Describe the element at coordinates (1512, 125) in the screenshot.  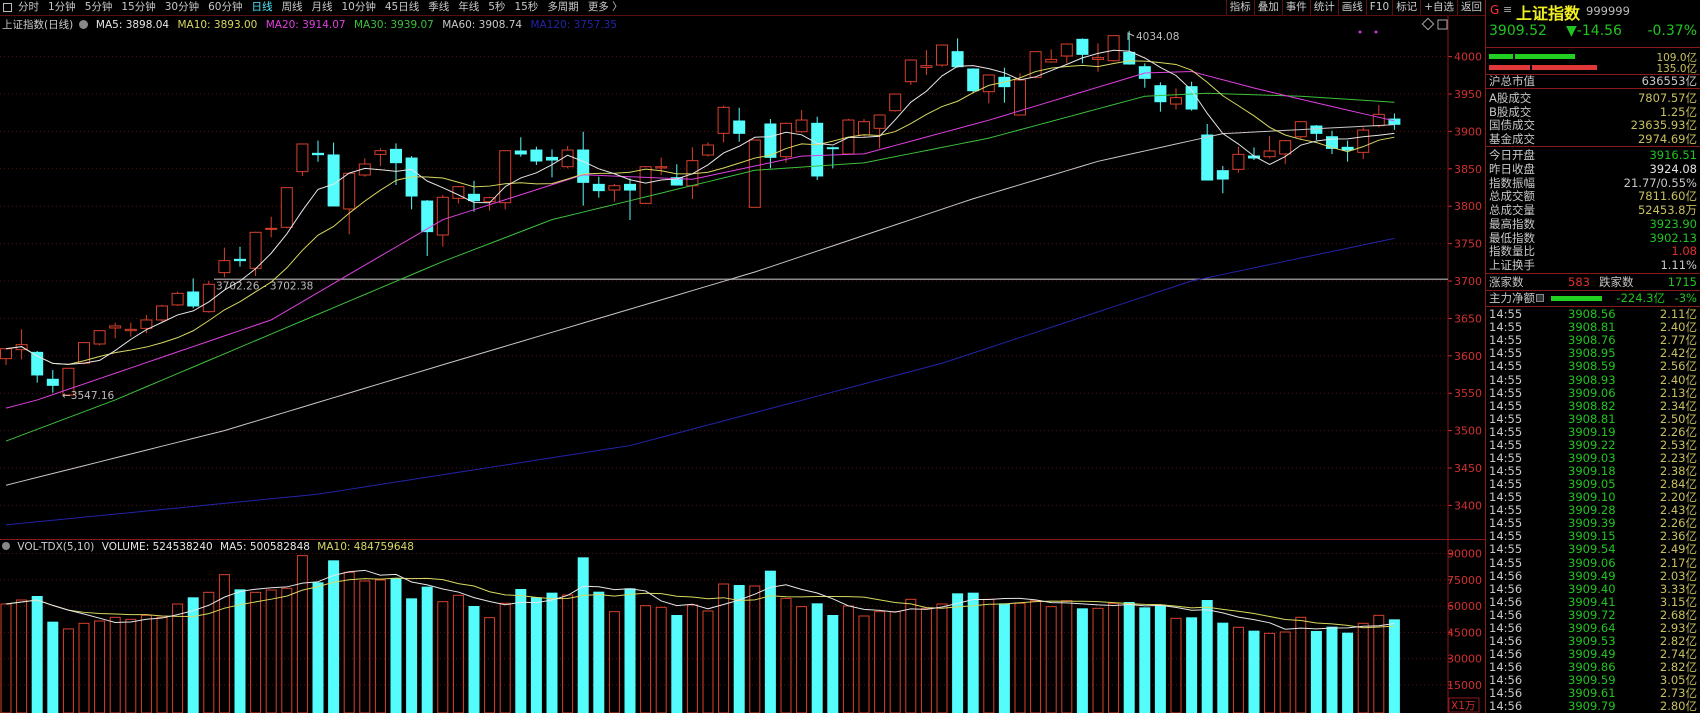
I see `turnover-label: 国债成交` at that location.